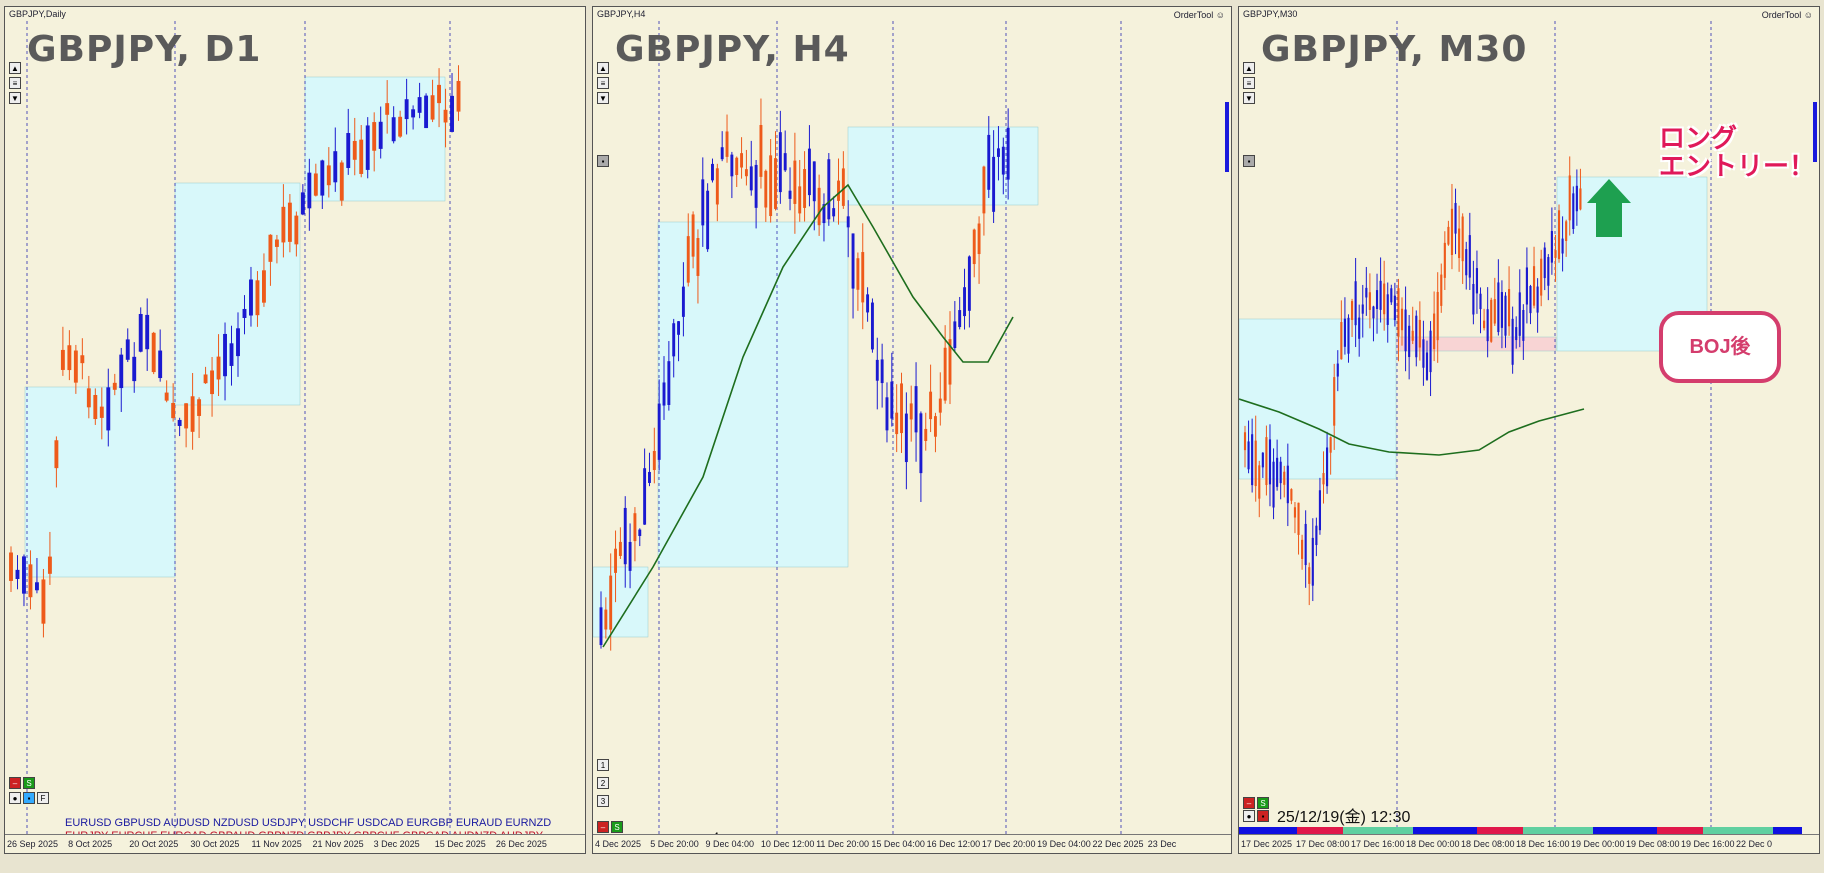 This screenshot has width=1824, height=873. I want to click on symbol-item: USDJPY, so click(285, 823).